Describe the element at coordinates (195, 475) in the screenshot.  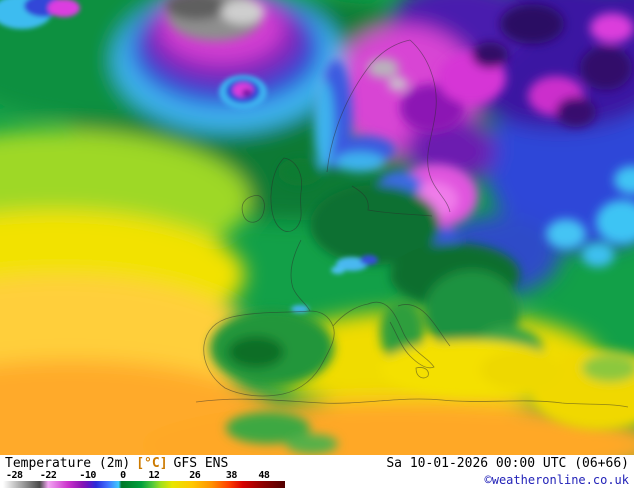
I see `legend-tick: 26` at that location.